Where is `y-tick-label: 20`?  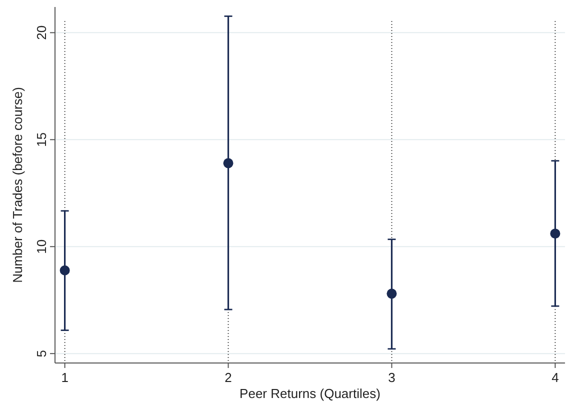 y-tick-label: 20 is located at coordinates (41, 32).